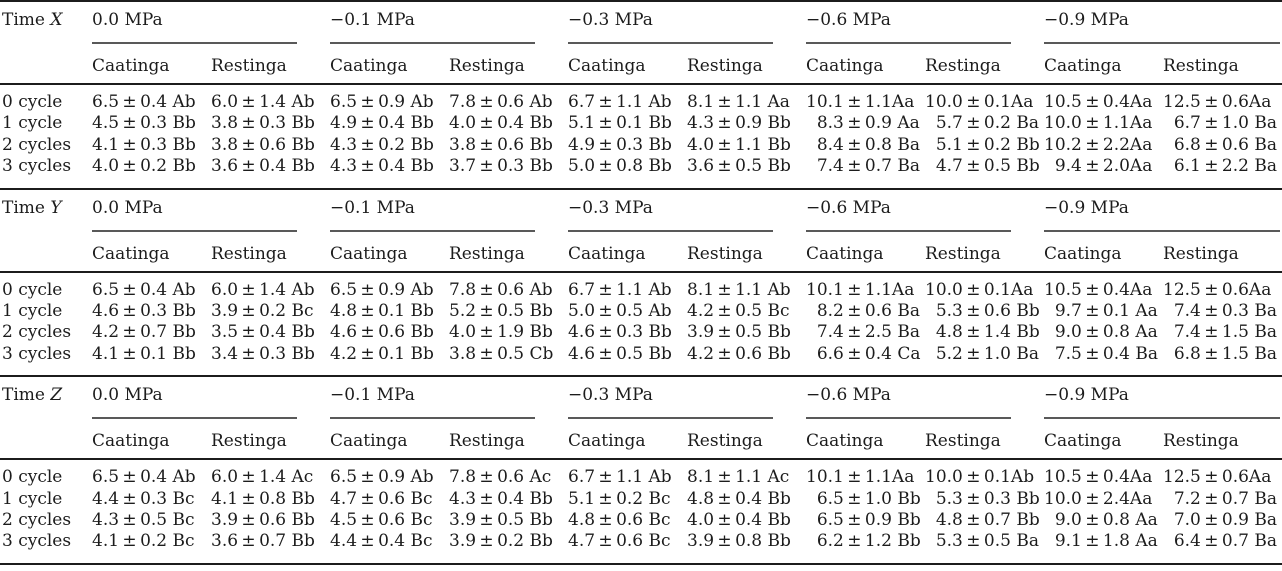 This screenshot has width=1282, height=571. Describe the element at coordinates (865, 548) in the screenshot. I see `value-cell: 6.2 ± 1.2 Bb` at that location.